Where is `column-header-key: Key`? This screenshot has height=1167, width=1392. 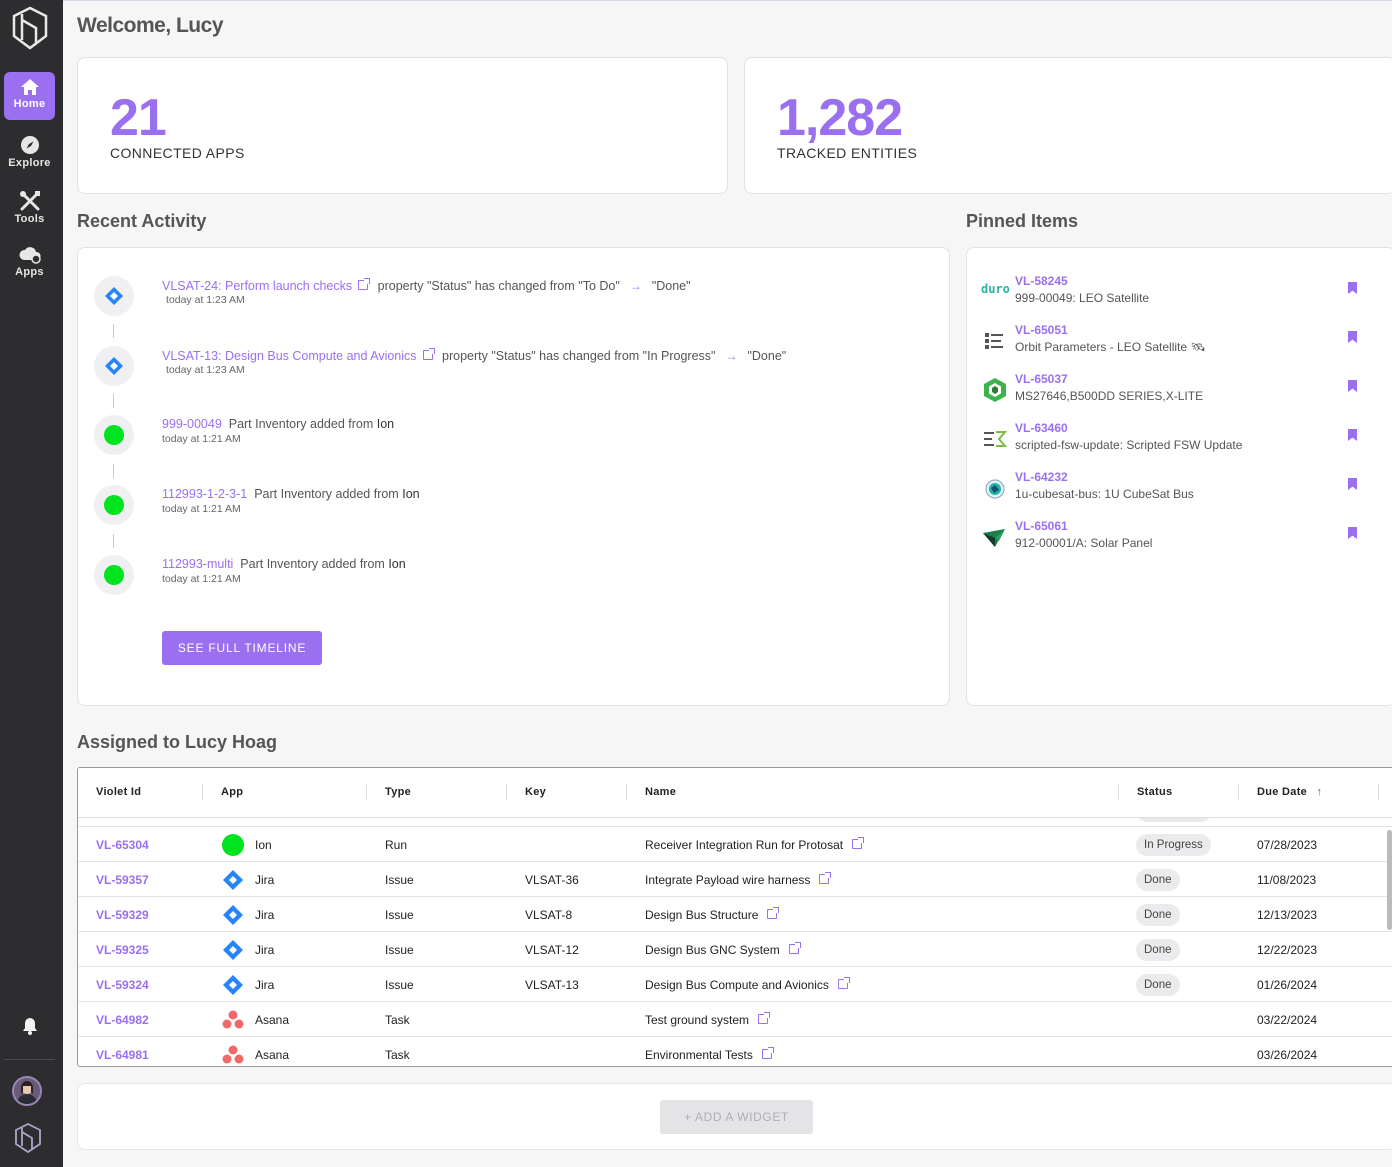
column-header-key: Key is located at coordinates (536, 792).